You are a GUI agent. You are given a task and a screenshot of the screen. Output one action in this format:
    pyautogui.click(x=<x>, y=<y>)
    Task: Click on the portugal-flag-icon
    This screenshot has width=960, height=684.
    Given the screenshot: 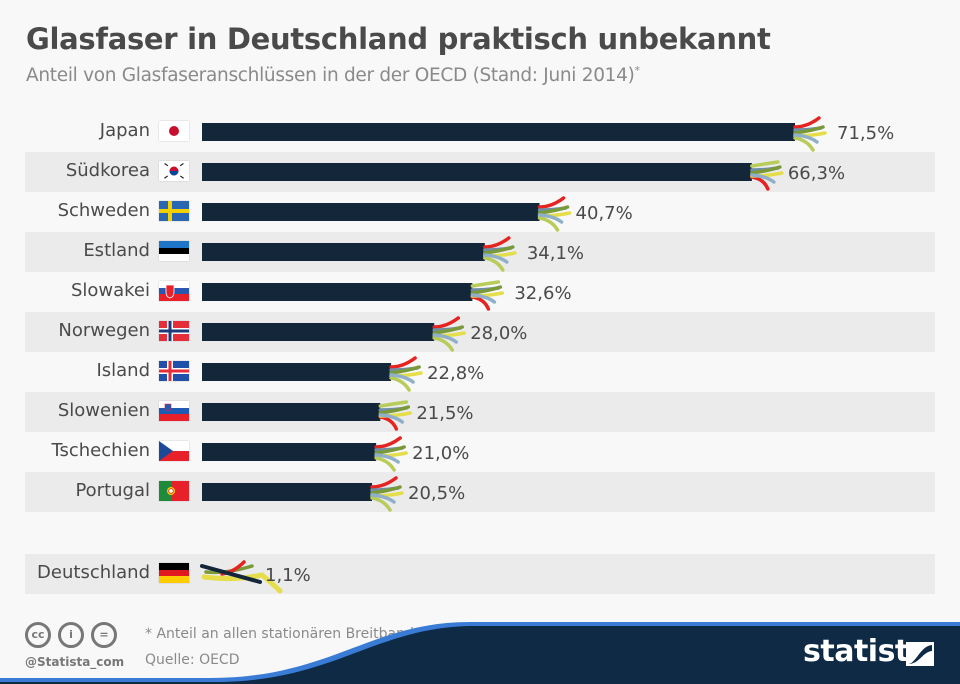 What is the action you would take?
    pyautogui.click(x=174, y=491)
    